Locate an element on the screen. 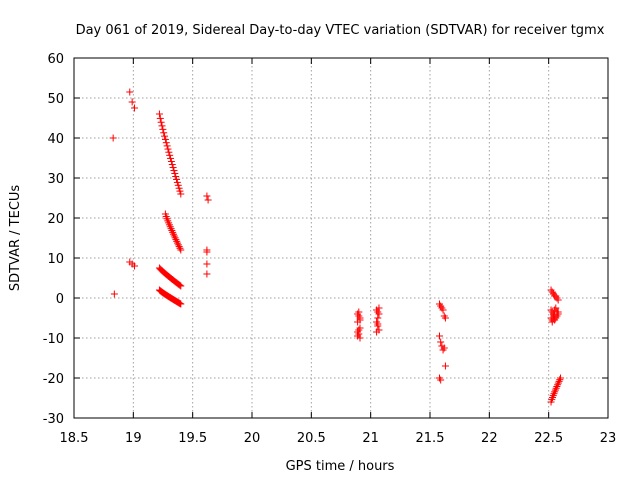 This screenshot has width=640, height=480. x-tick-label: 22.5 is located at coordinates (548, 438).